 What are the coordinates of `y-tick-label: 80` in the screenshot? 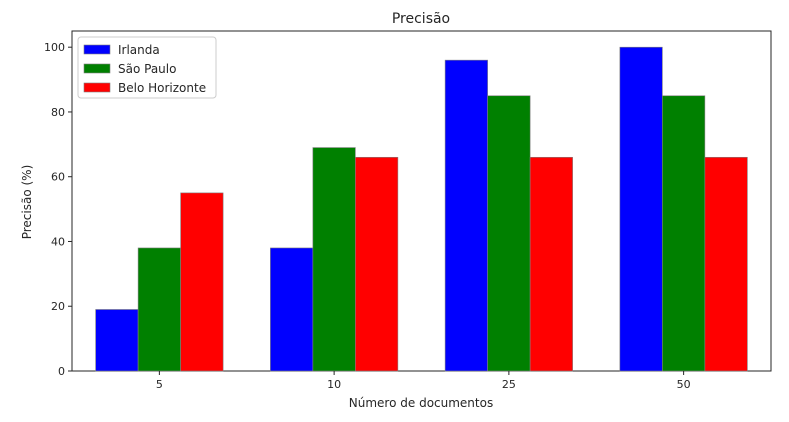 It's located at (58, 112).